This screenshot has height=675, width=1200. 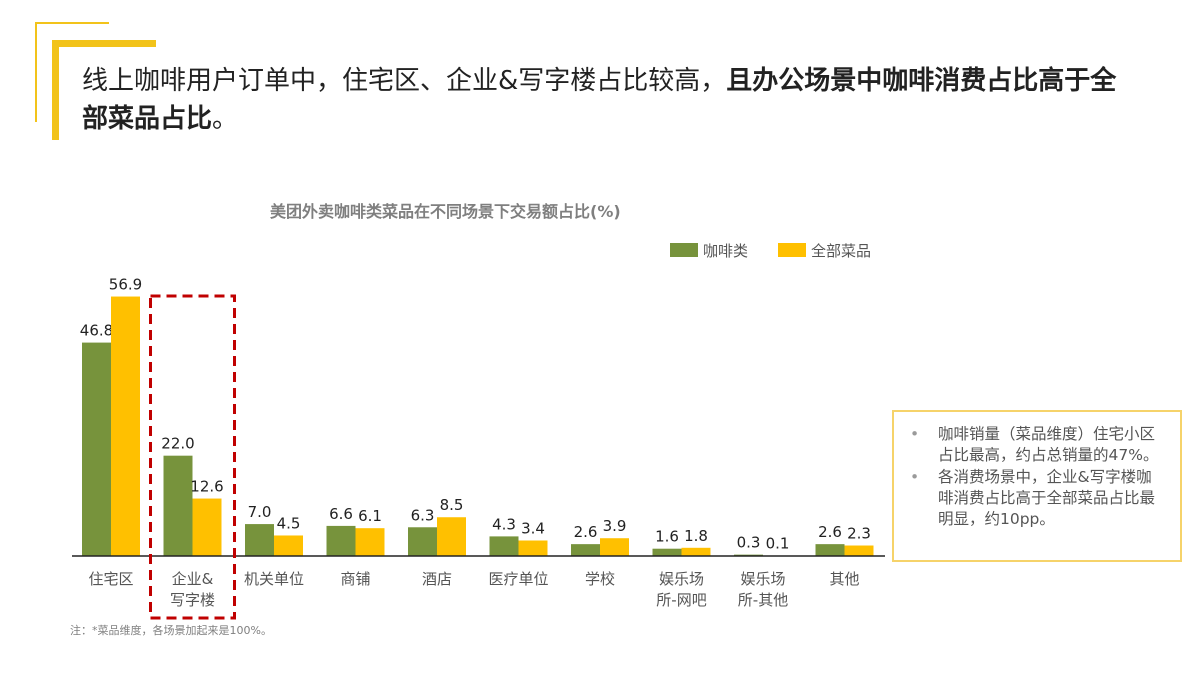 I want to click on data-label-all-2: 4.5, so click(x=289, y=523).